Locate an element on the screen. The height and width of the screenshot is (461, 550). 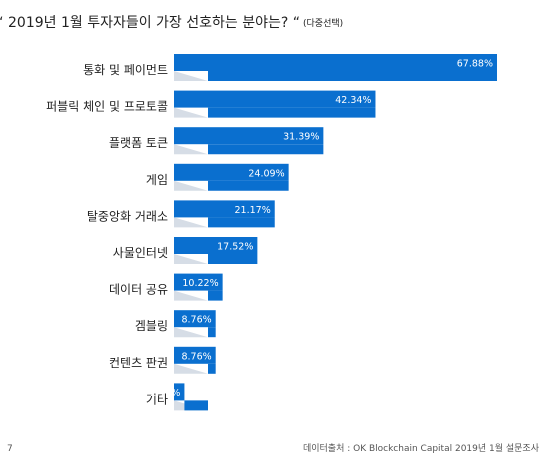
chart-title: “ 2019년 1월 투자자들이 가장 선호하는 분야는? “ is located at coordinates (150, 23).